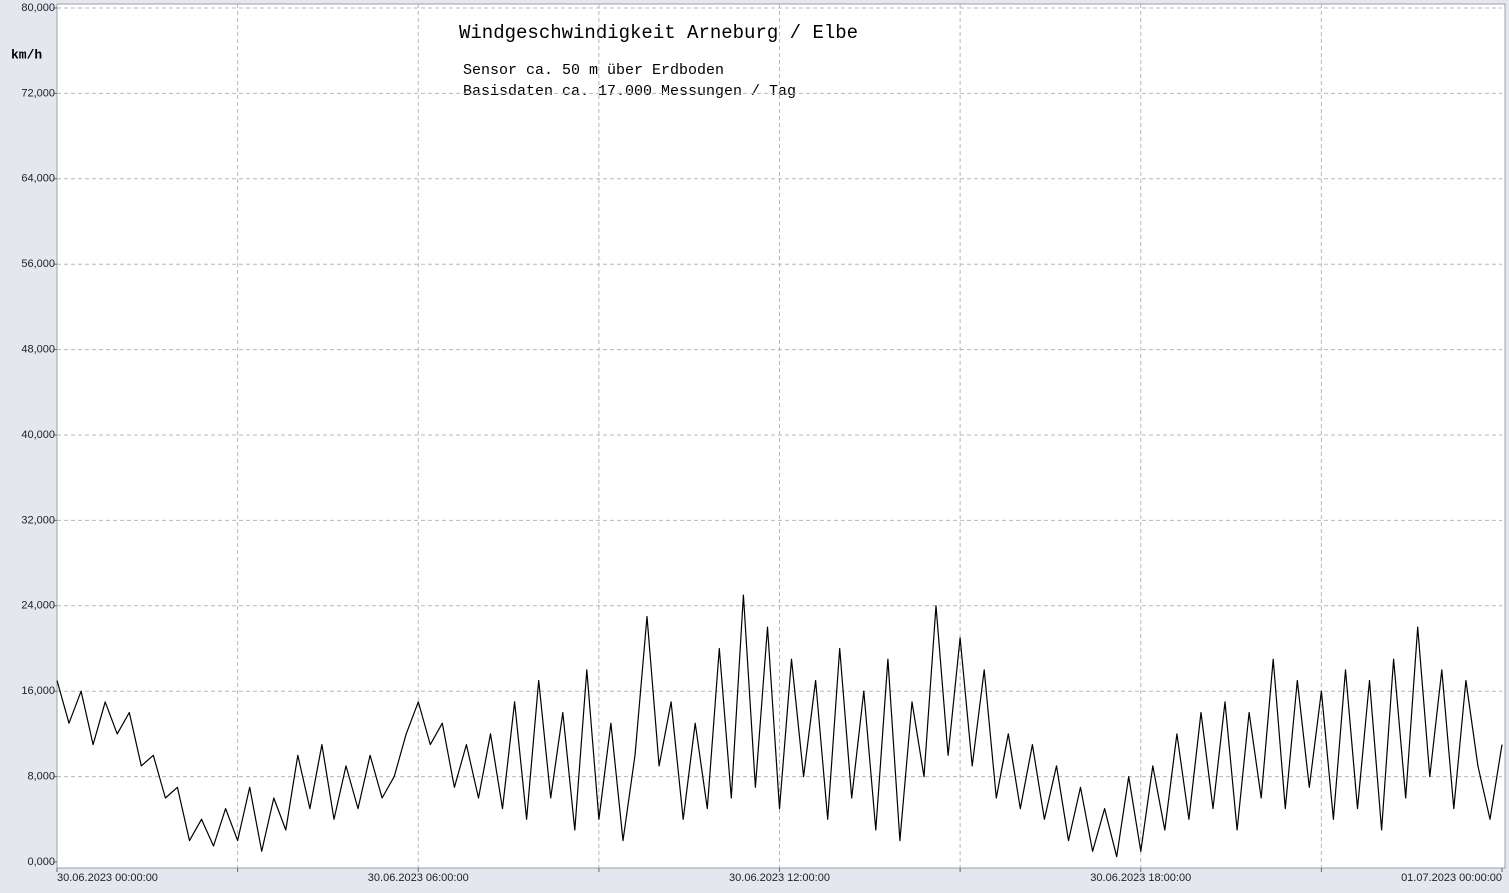  I want to click on y-axis-label: km/h, so click(26, 54).